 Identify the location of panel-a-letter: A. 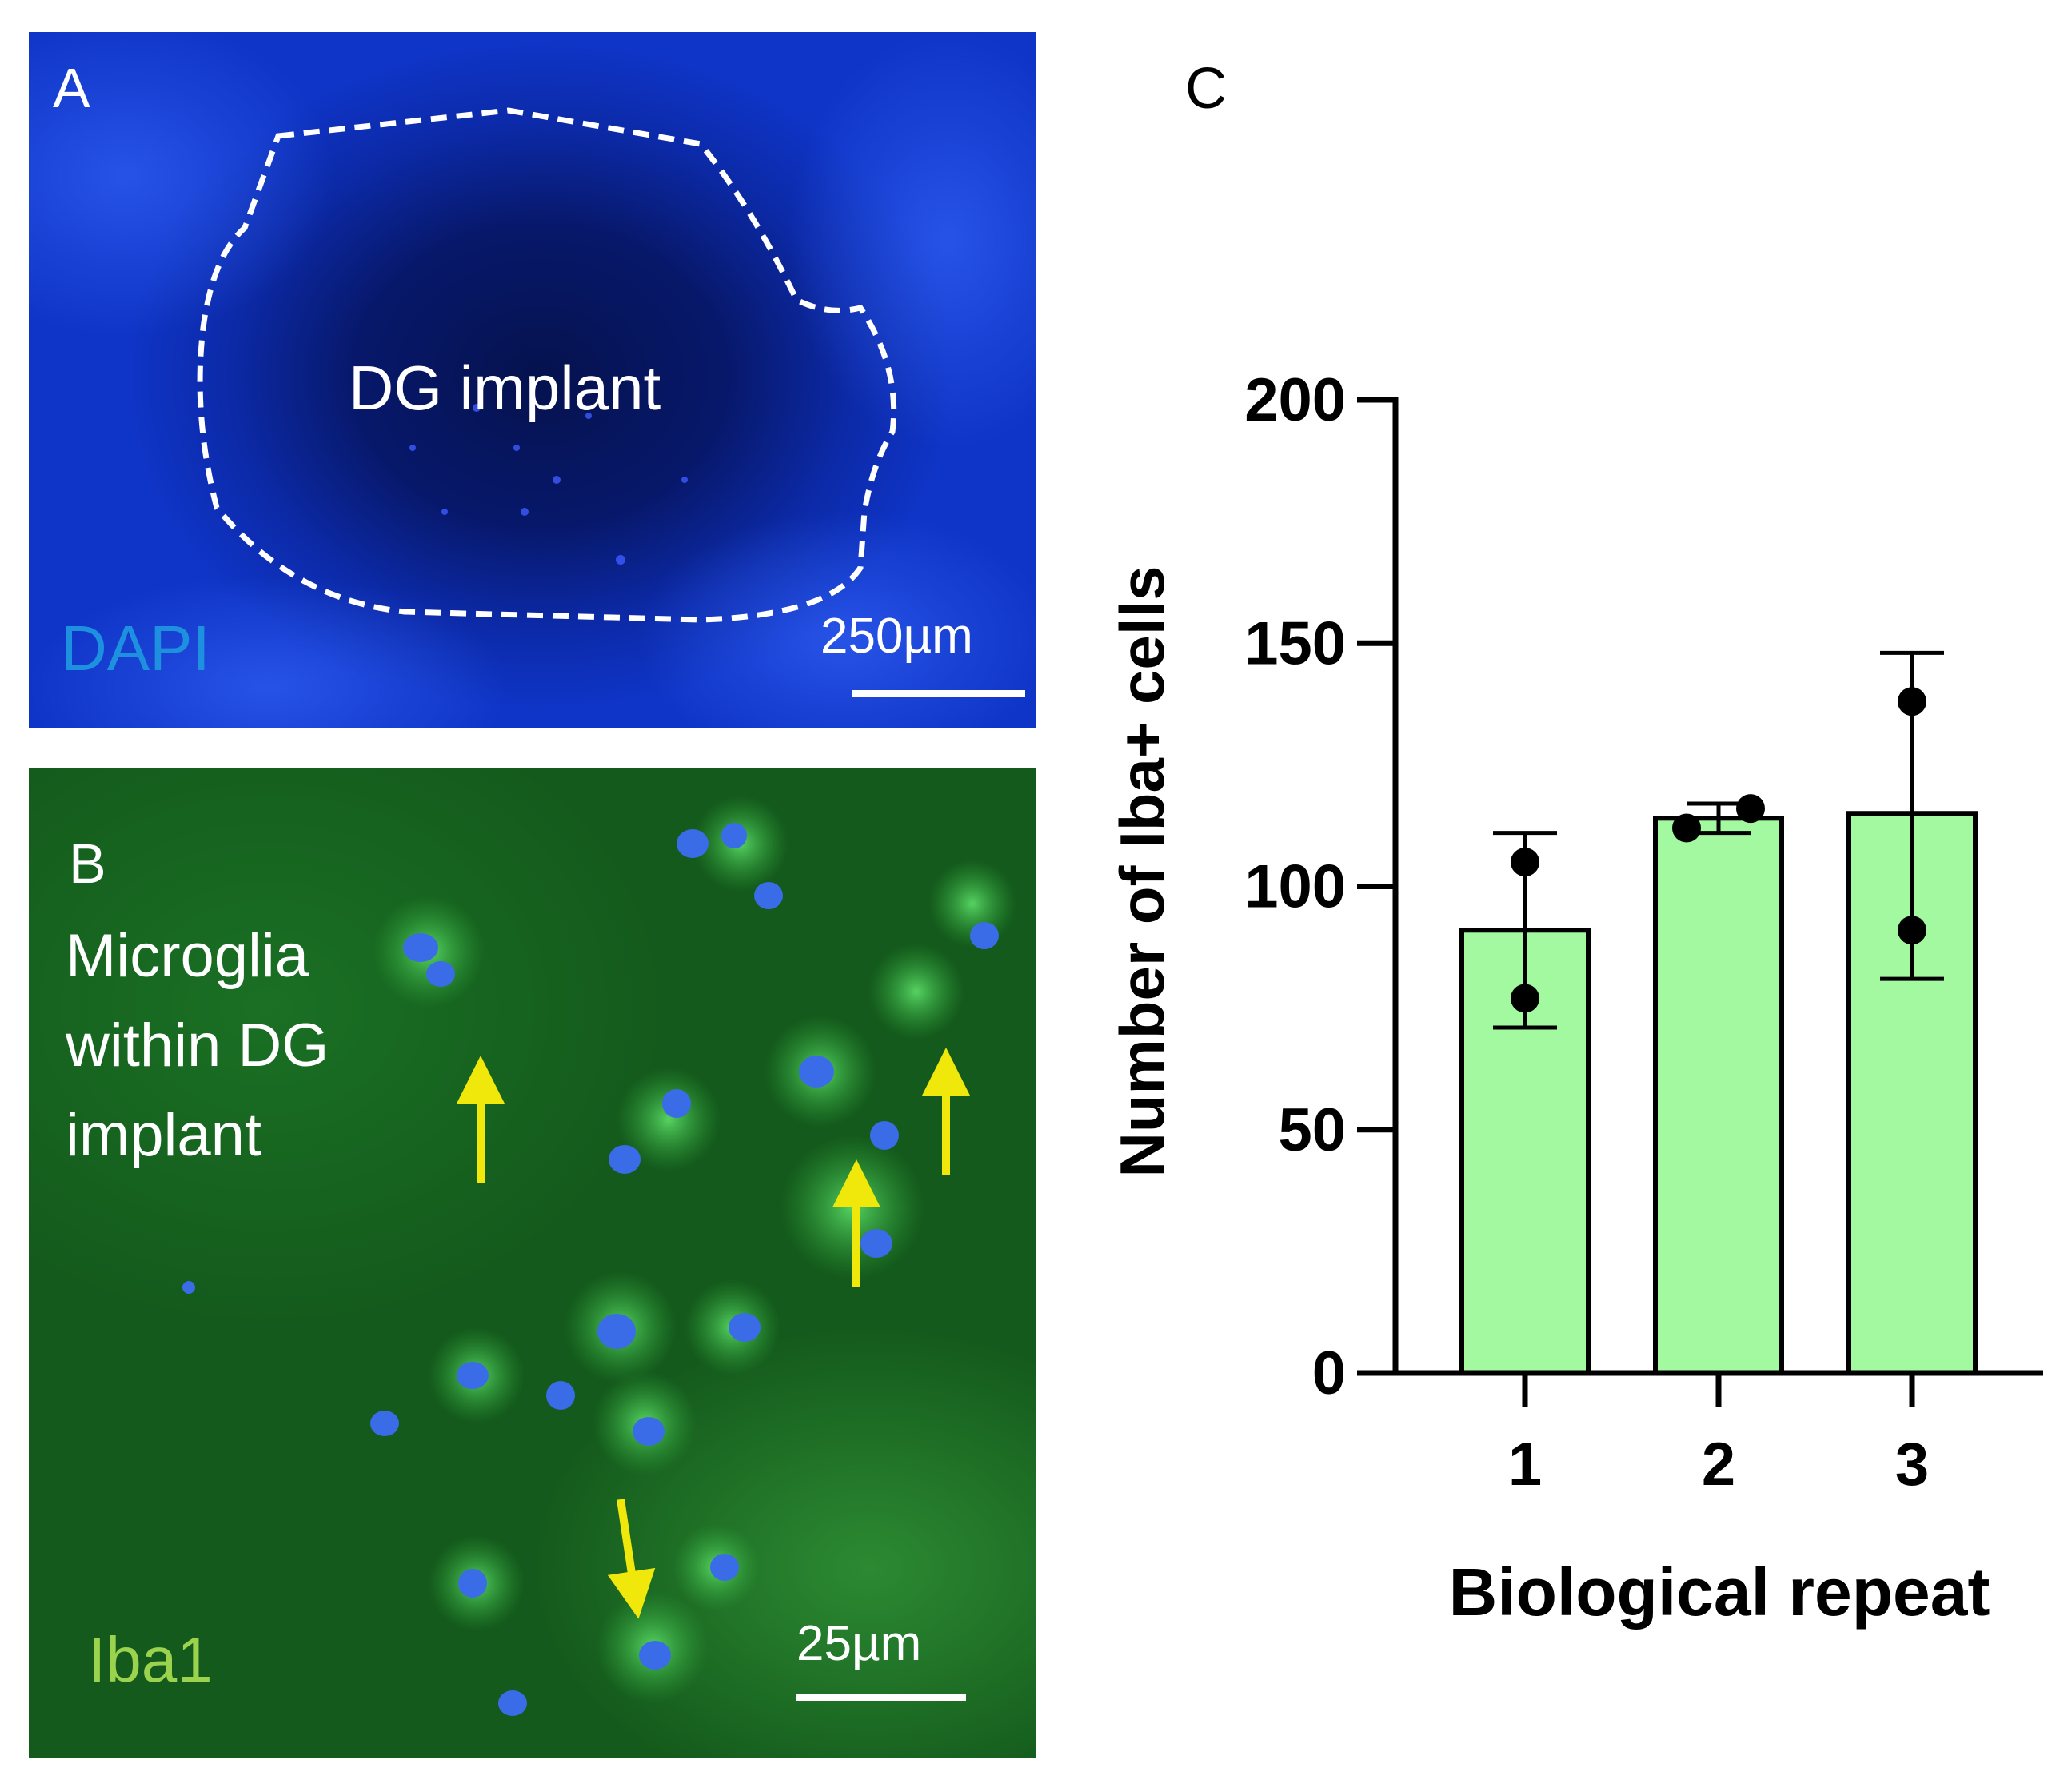
(72, 88).